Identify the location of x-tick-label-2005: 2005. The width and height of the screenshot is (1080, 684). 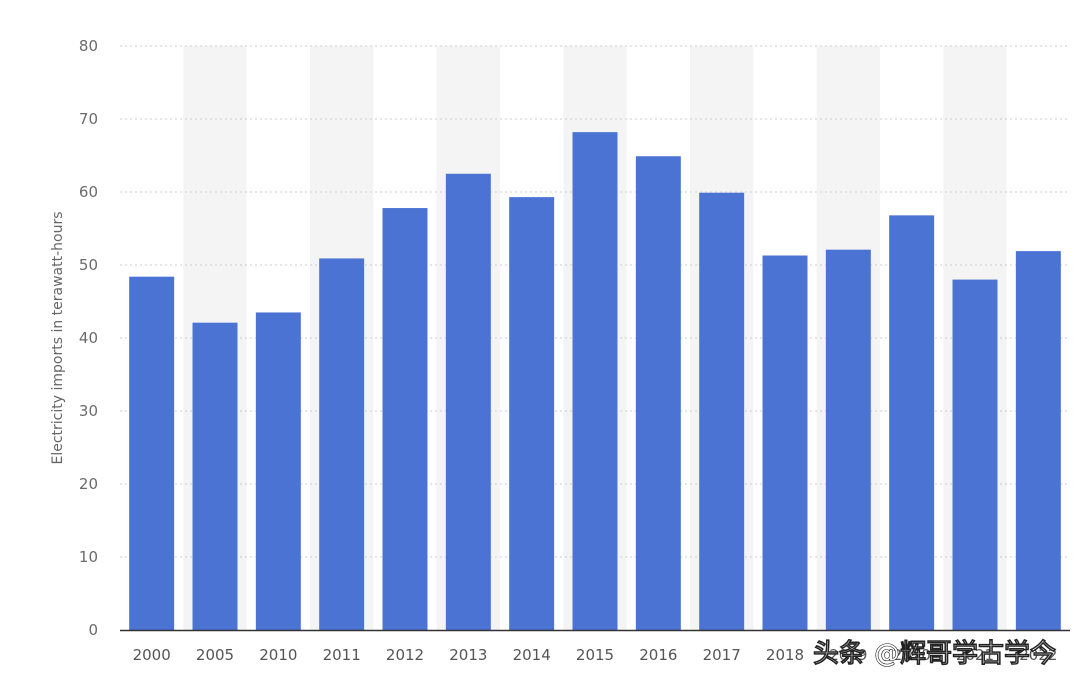
(215, 655).